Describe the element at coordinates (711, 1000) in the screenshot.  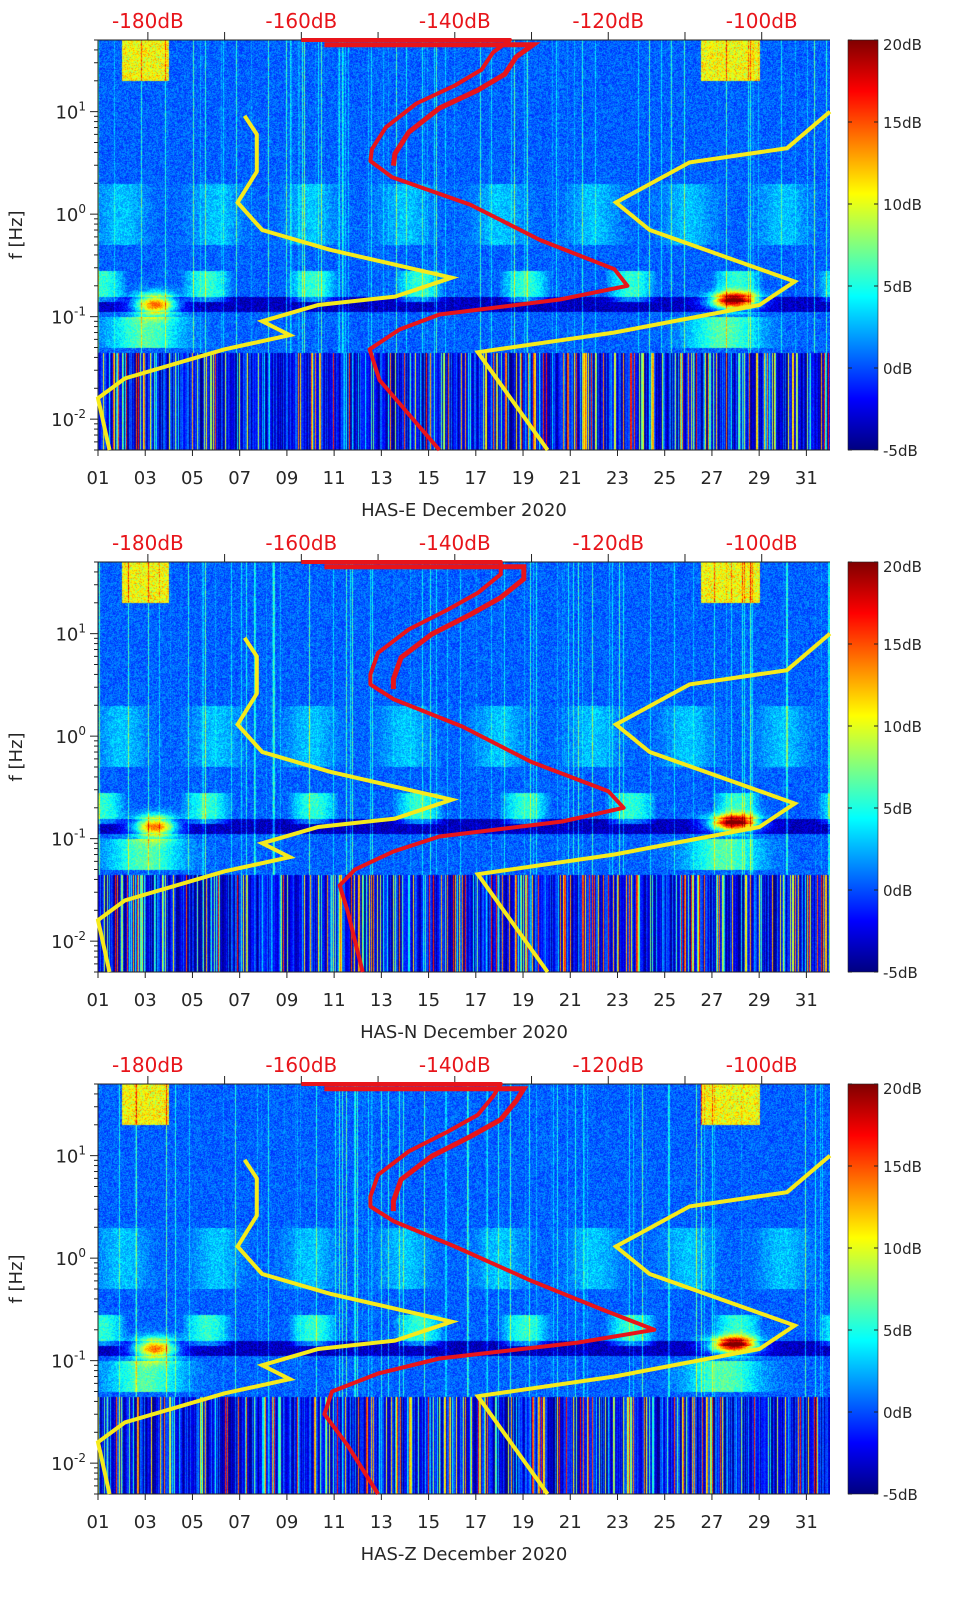
I see `x-tick-label: 27` at that location.